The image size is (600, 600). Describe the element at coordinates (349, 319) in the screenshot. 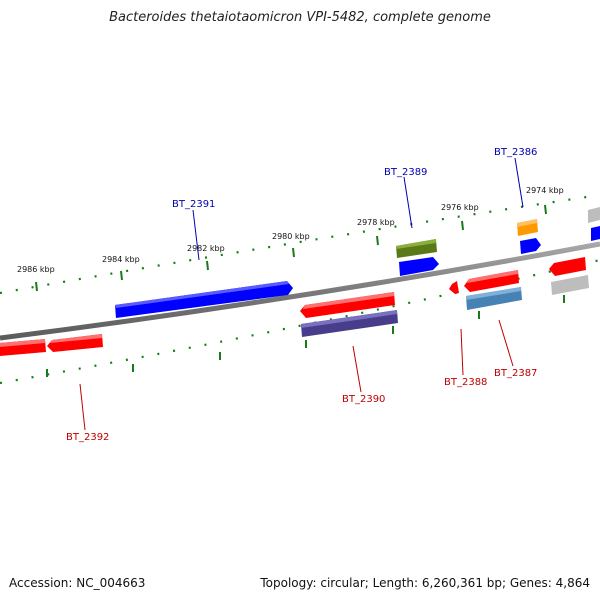

I see `gene-slateblue-highlight` at that location.